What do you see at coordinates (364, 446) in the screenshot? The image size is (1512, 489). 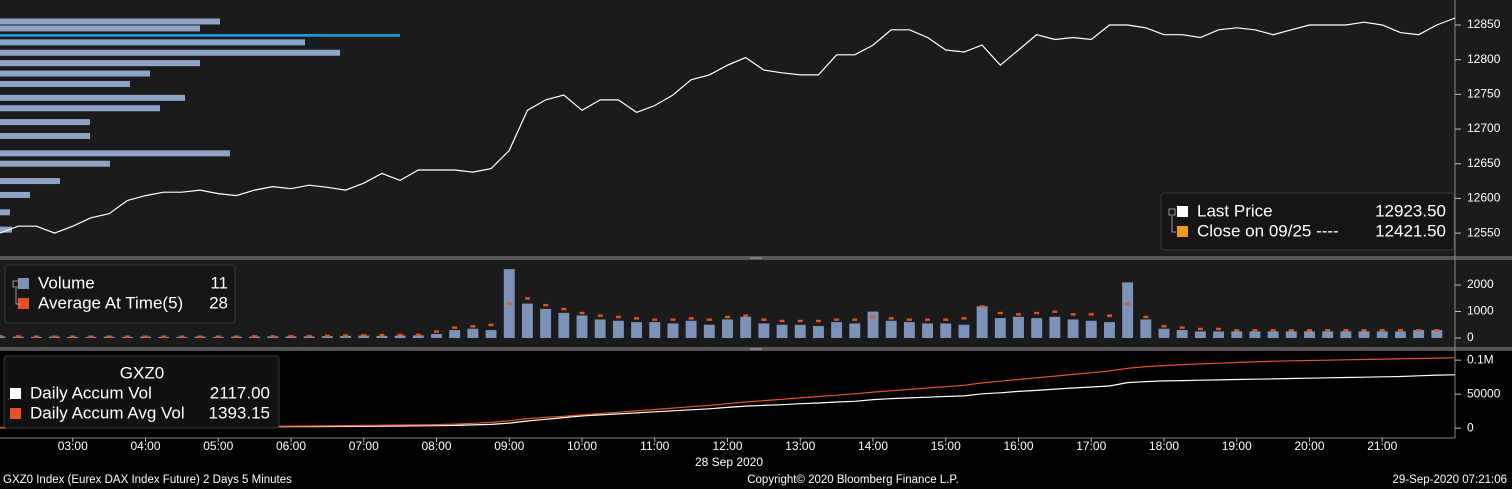 I see `x-tick-label: 07:00` at bounding box center [364, 446].